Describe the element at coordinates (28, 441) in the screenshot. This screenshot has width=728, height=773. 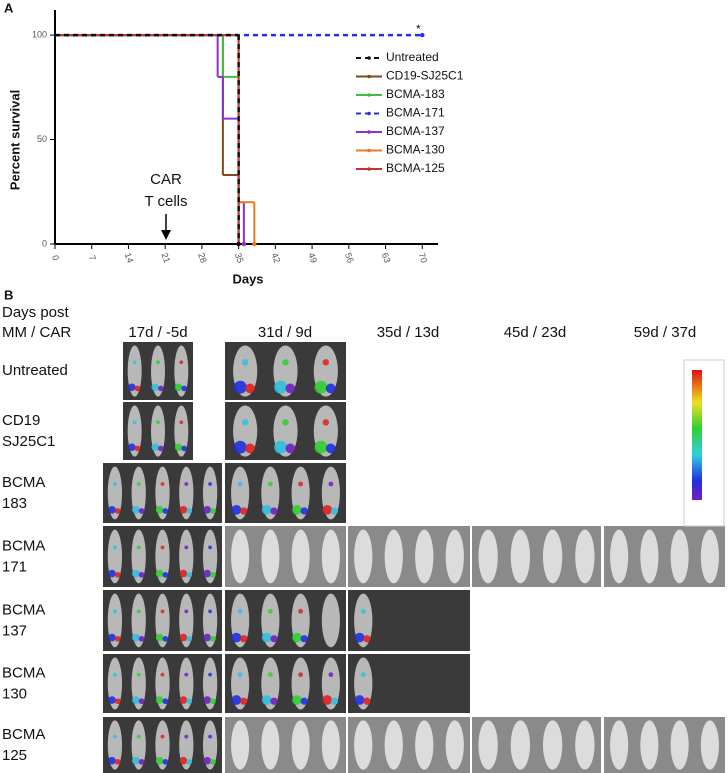
I see `row-label: SJ25C1` at that location.